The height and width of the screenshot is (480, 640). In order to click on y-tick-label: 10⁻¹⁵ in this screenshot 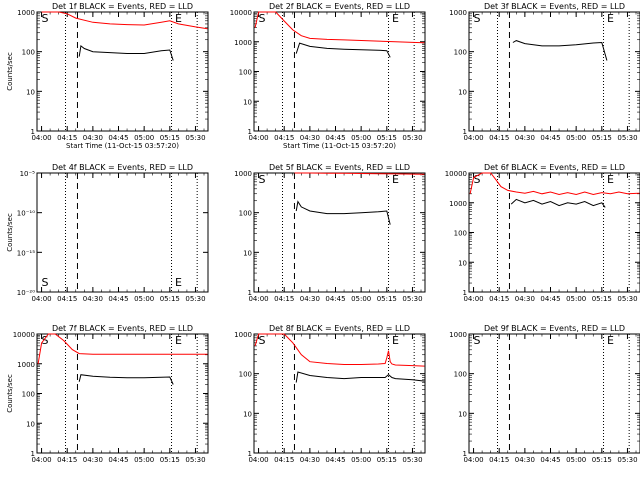, I will do `click(26, 253)`.